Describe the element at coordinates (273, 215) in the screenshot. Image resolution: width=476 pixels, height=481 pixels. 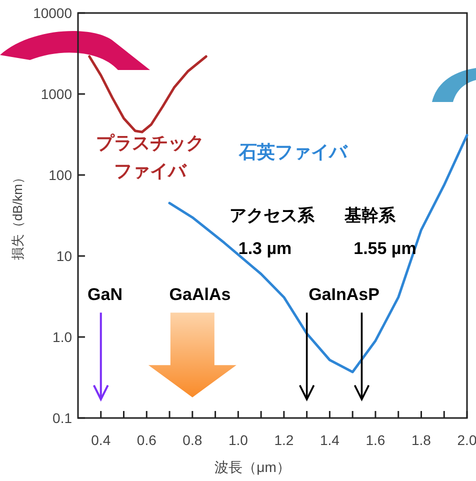
I see `annotation: アクセス系` at that location.